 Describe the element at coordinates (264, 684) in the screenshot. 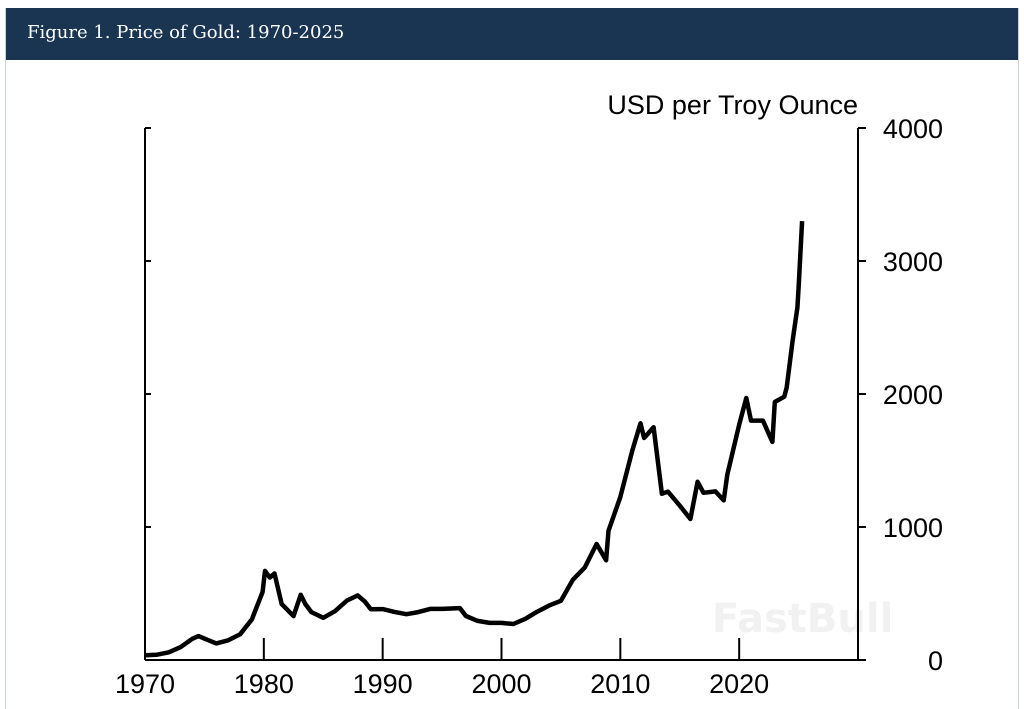

I see `x-tick-label: 1980` at that location.